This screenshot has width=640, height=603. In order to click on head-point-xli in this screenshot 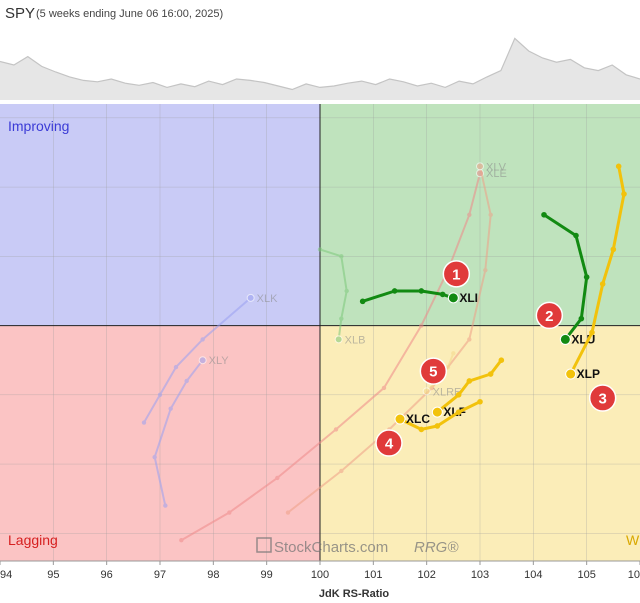, I will do `click(453, 298)`.